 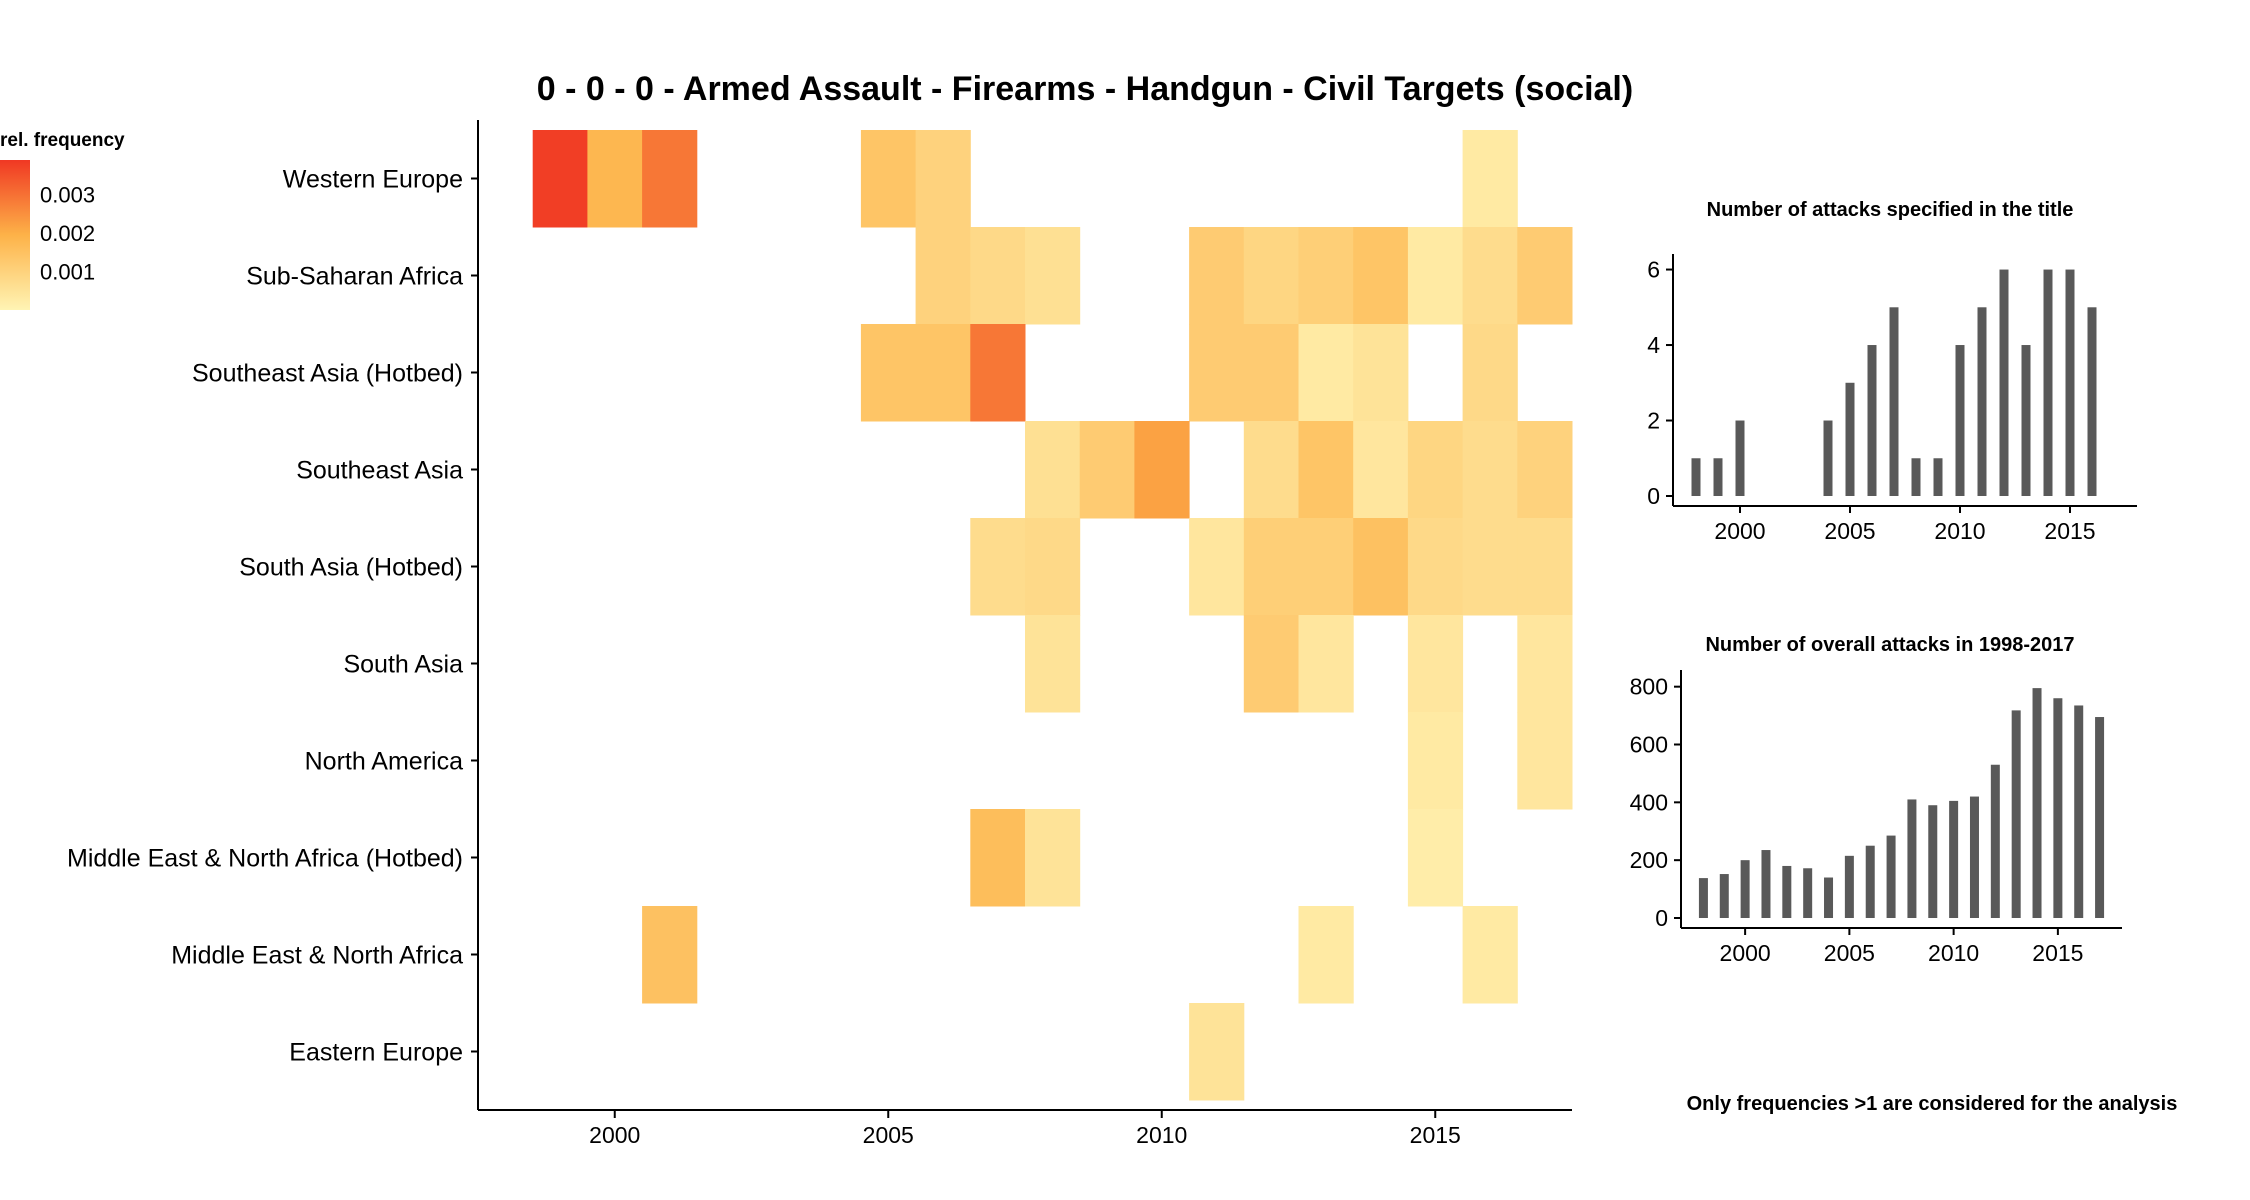 I want to click on legend-tick-label: 0.002, so click(x=67, y=233).